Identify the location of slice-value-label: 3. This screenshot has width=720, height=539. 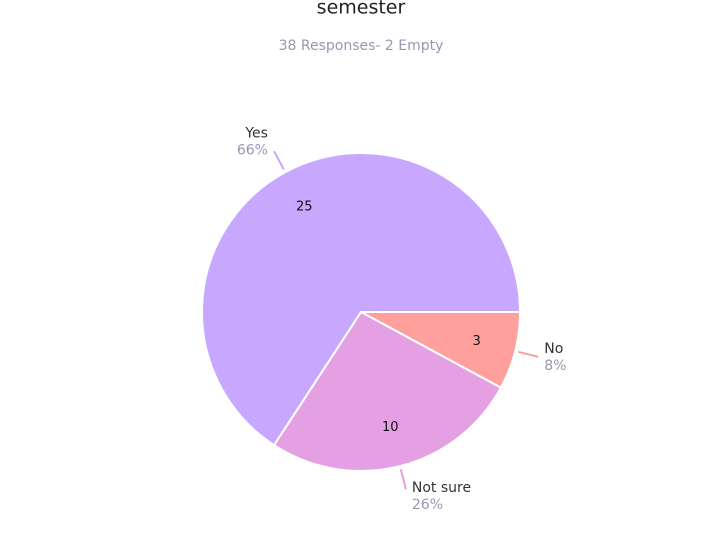
(476, 341).